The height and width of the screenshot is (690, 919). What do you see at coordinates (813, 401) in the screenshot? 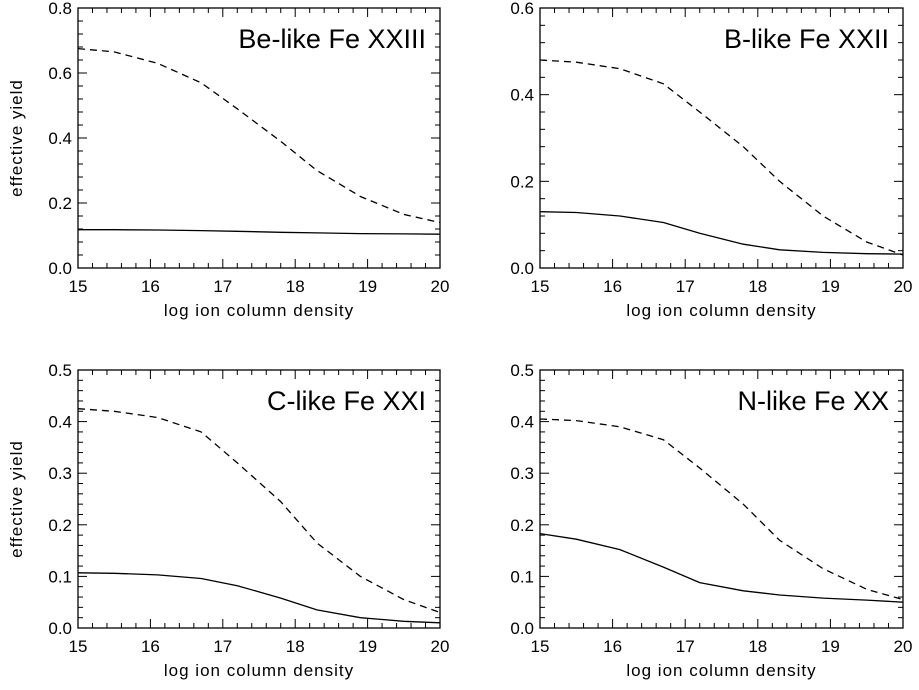
I see `panel-title: N-like Fe XX` at bounding box center [813, 401].